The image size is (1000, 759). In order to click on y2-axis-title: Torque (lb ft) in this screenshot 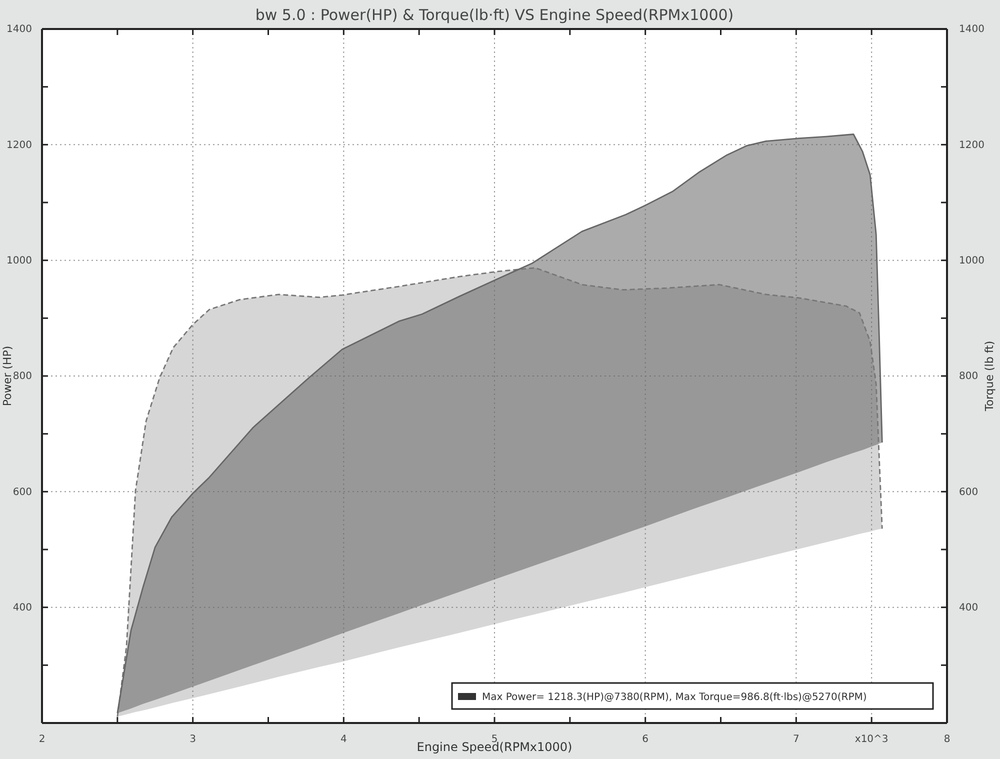, I will do `click(989, 376)`.